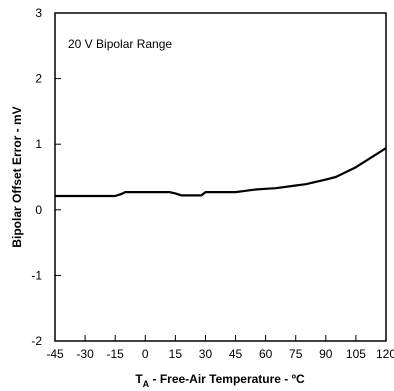 The width and height of the screenshot is (394, 391). I want to click on x-tick-label: 45, so click(236, 354).